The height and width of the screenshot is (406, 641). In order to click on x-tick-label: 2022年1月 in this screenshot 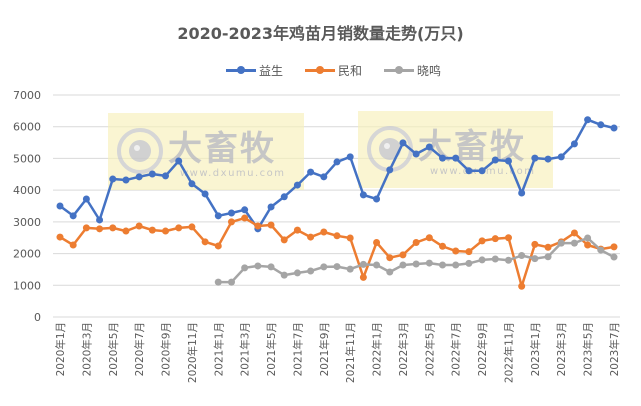, I will do `click(377, 349)`.